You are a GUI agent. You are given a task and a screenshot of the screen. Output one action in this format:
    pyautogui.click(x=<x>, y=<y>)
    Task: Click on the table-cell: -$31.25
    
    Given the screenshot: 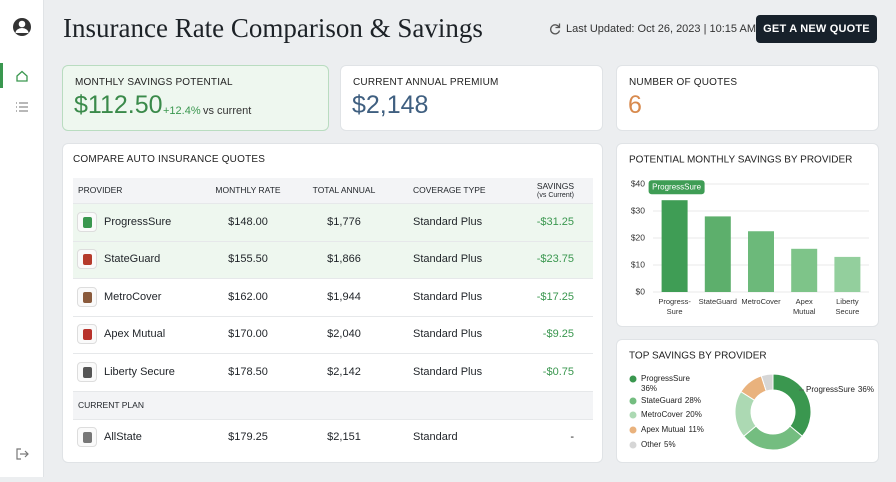 What is the action you would take?
    pyautogui.click(x=555, y=221)
    